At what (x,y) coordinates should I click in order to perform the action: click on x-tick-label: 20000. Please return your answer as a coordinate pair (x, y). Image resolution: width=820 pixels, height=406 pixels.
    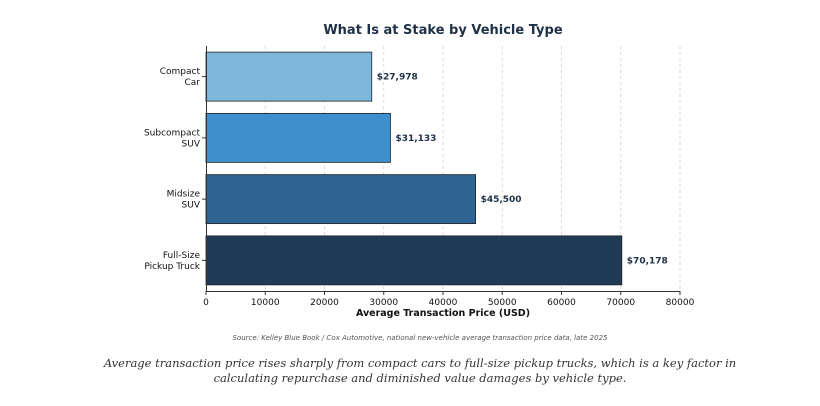
    Looking at the image, I should click on (324, 303).